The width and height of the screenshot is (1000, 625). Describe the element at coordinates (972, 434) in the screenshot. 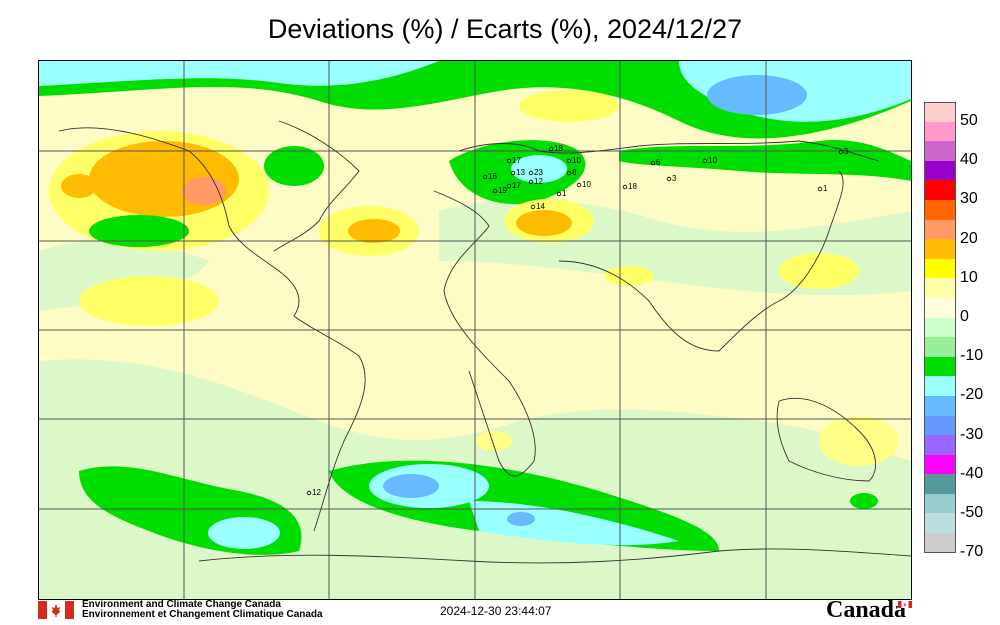

I see `legend-label: -30` at that location.